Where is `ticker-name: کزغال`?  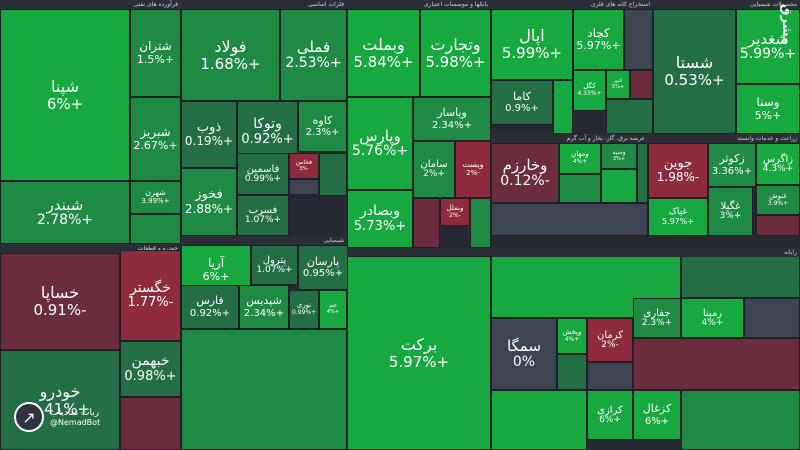 ticker-name: کزغال is located at coordinates (657, 409).